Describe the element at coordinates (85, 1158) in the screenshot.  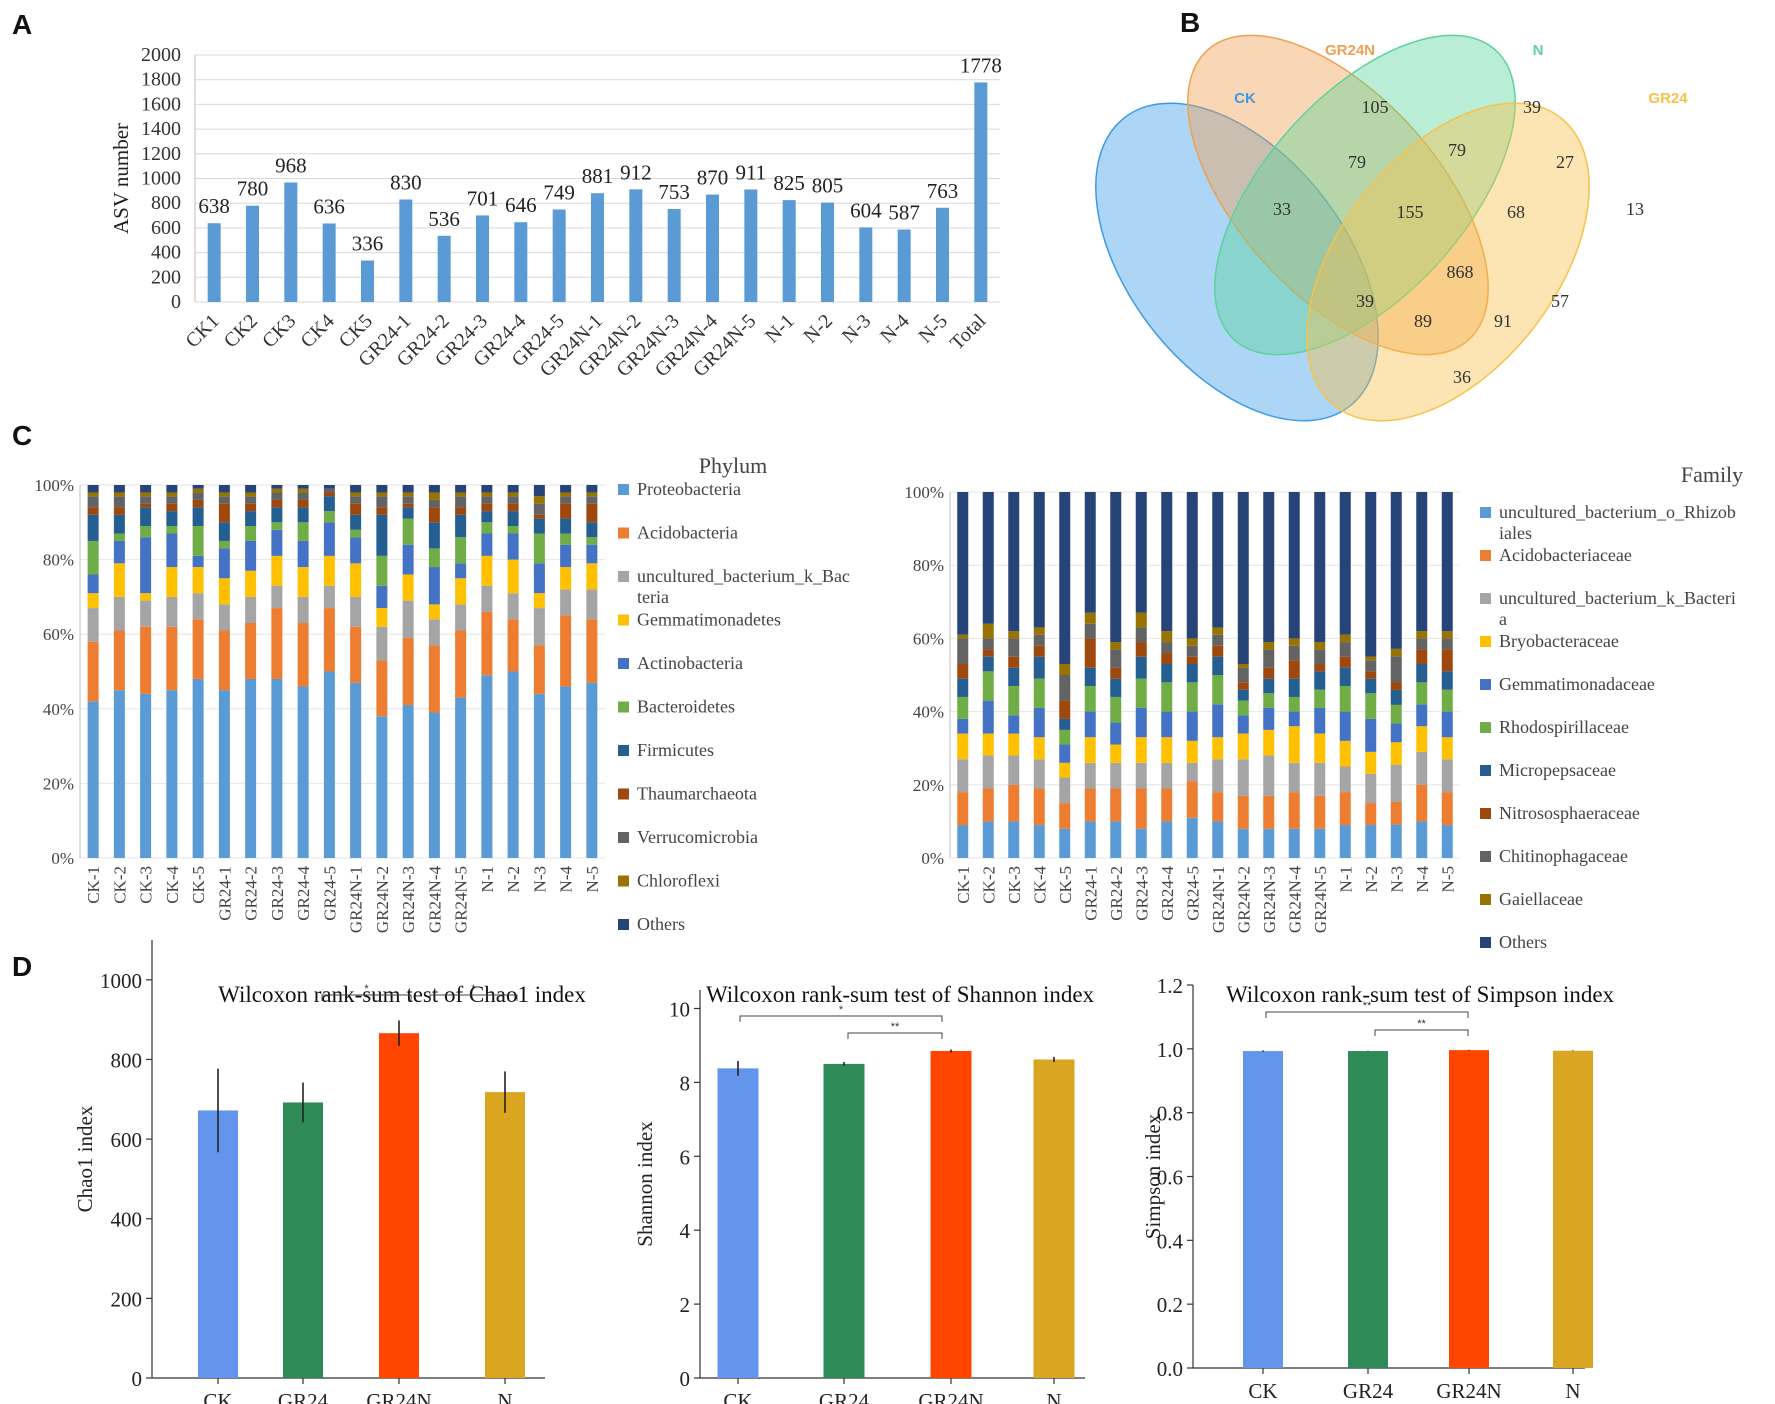
I see `y-axis-label: Chao1 index` at that location.